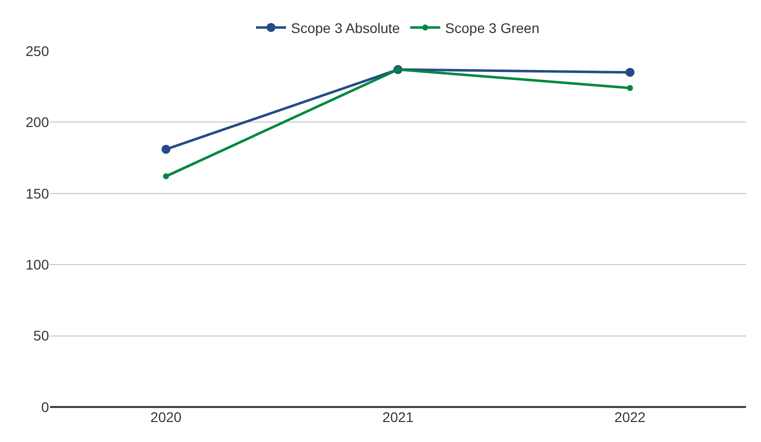  I want to click on y-tick-label: 250, so click(38, 50).